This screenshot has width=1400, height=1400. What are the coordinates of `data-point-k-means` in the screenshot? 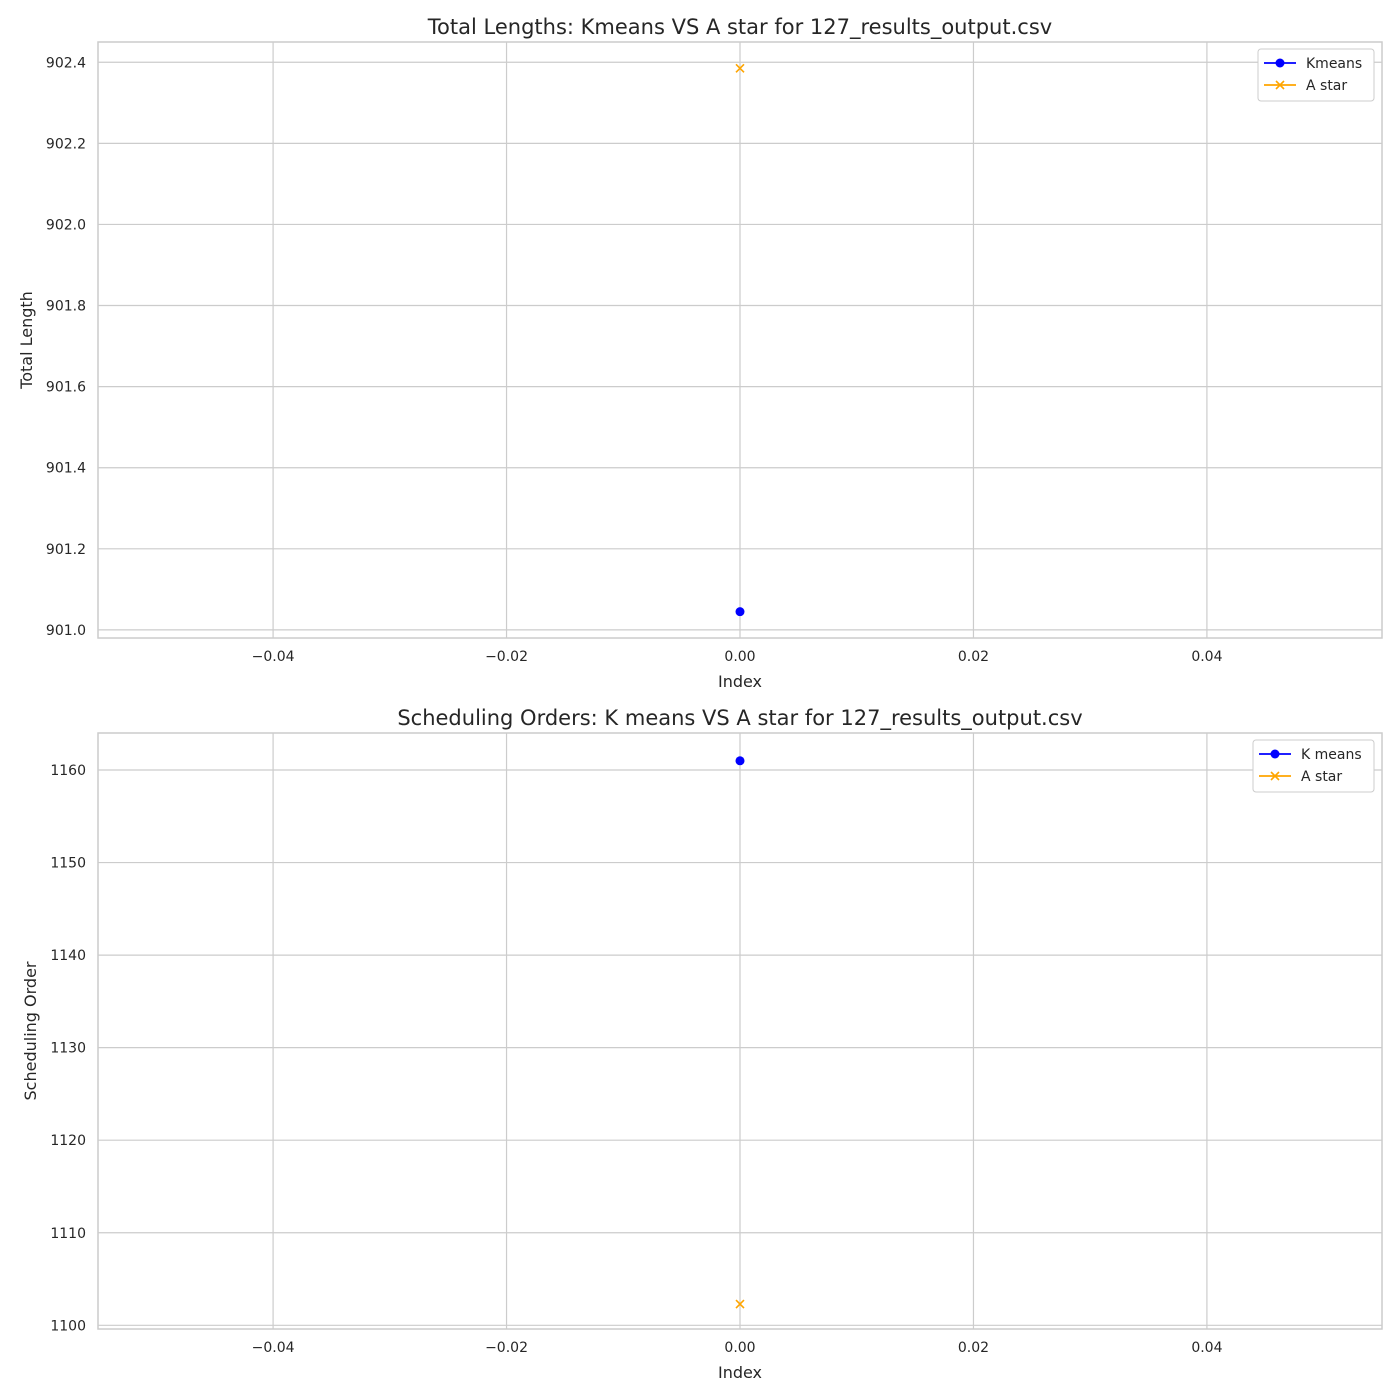 It's located at (740, 761).